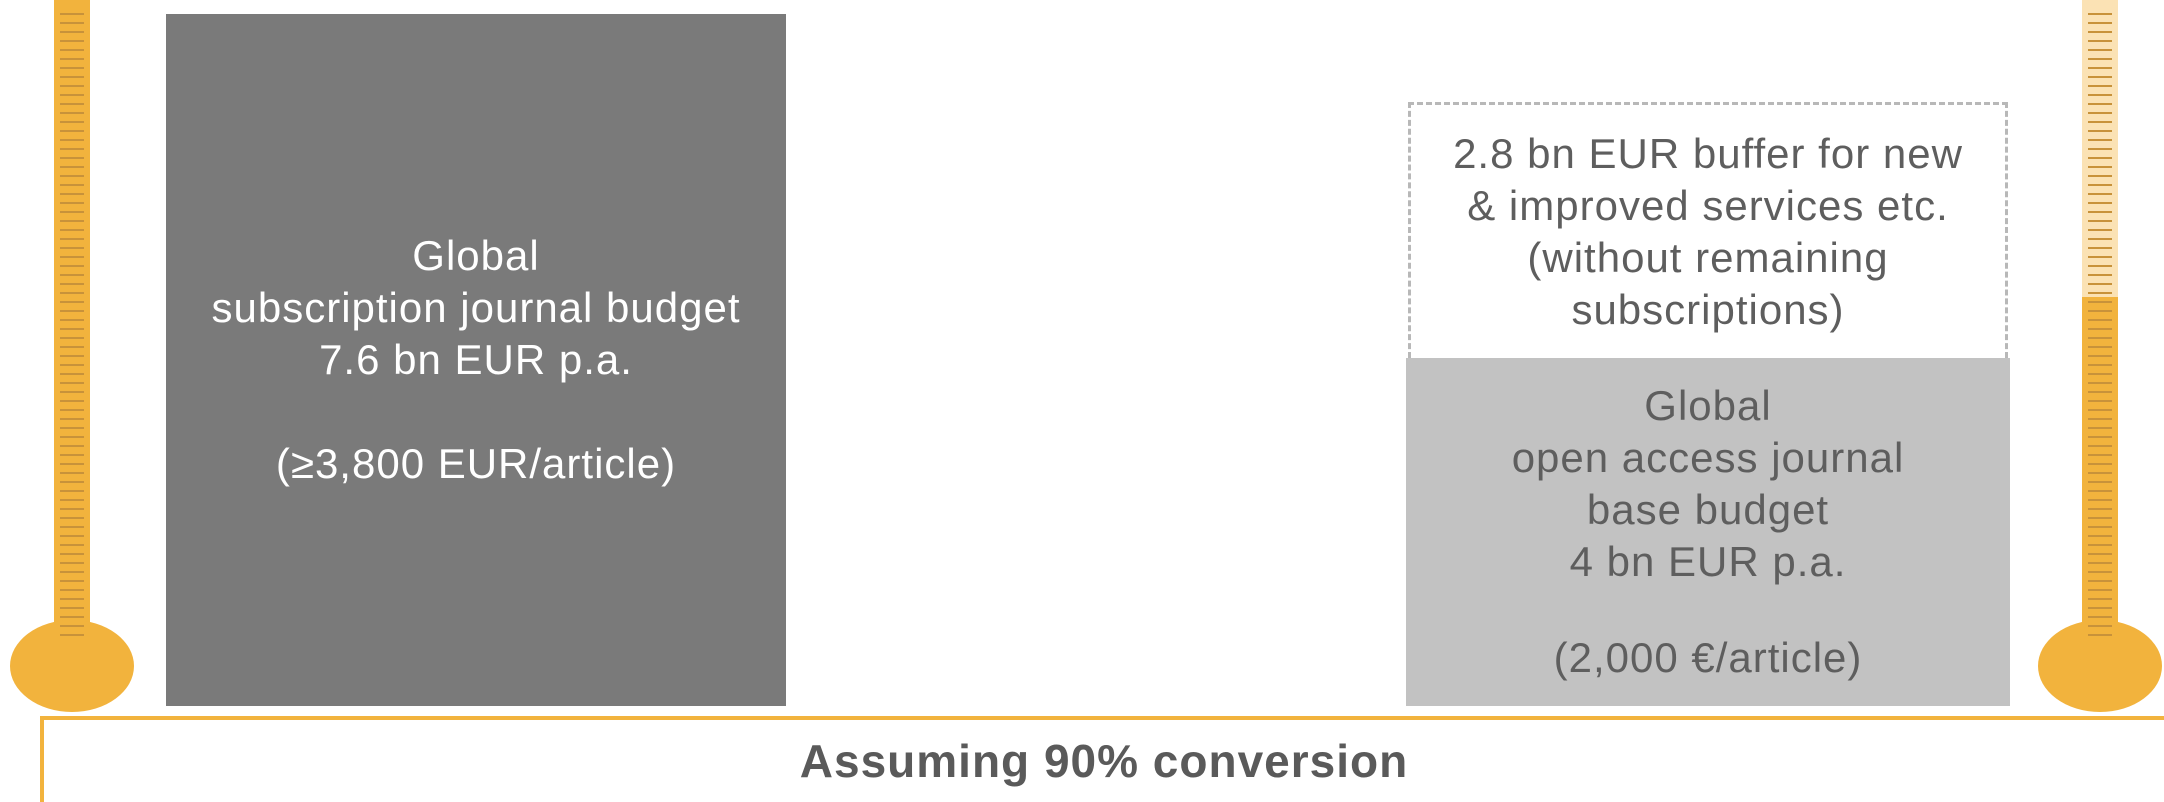 The height and width of the screenshot is (802, 2164). Describe the element at coordinates (1708, 509) in the screenshot. I see `open-access-line-3: base budget` at that location.